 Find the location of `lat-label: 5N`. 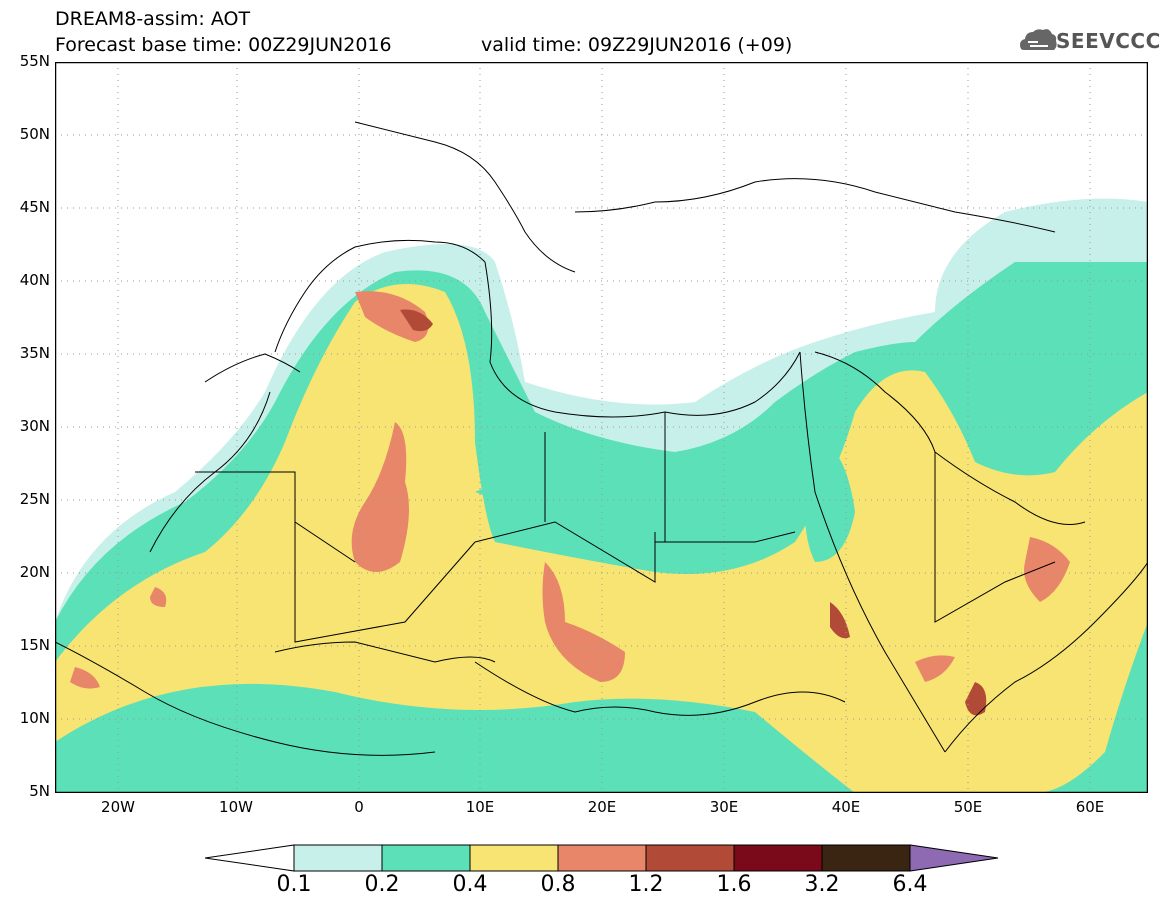

lat-label: 5N is located at coordinates (39, 791).